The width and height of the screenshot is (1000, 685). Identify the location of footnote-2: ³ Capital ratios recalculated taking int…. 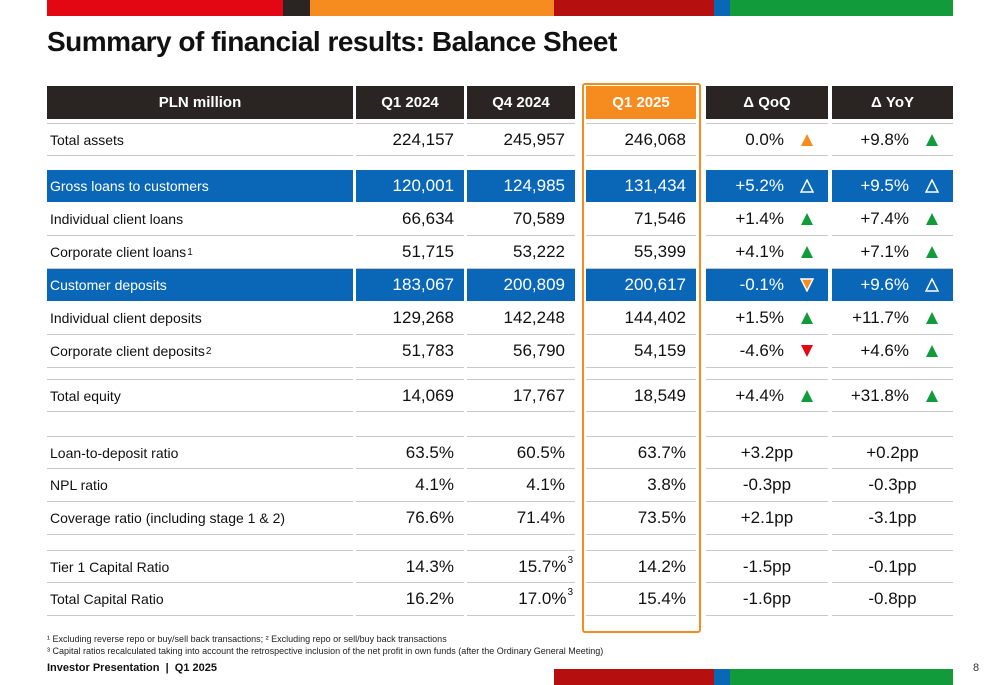
(325, 651).